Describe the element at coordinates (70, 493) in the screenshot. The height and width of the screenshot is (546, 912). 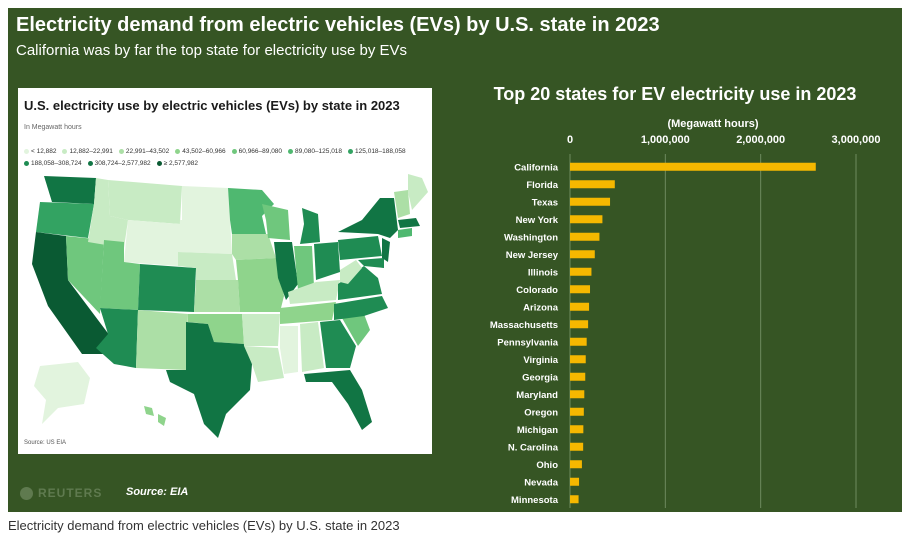
I see `reuters-brand-label: REUTERS` at that location.